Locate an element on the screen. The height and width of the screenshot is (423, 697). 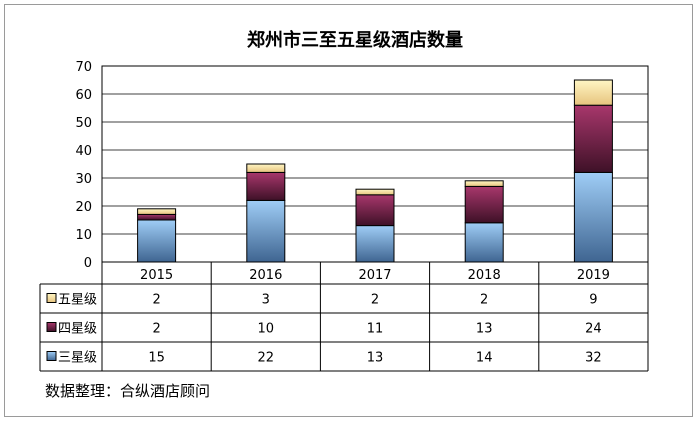
y-tick-label: 10 is located at coordinates (83, 235).